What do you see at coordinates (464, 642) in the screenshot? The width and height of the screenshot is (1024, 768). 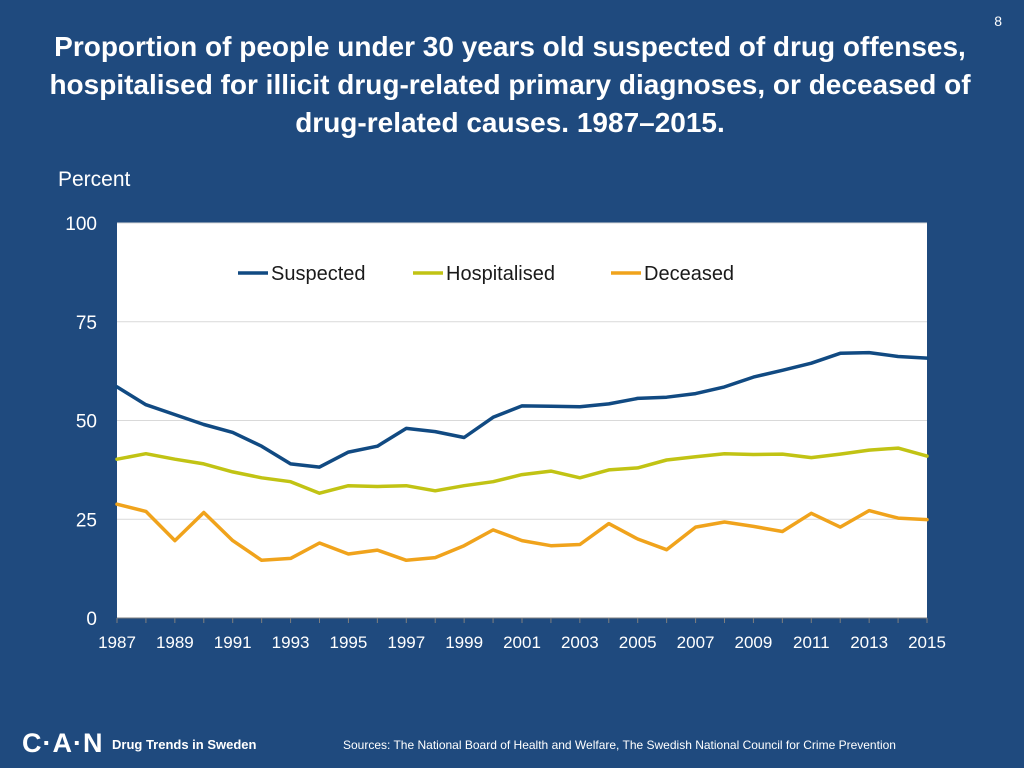 I see `x-tick-label: 1999` at bounding box center [464, 642].